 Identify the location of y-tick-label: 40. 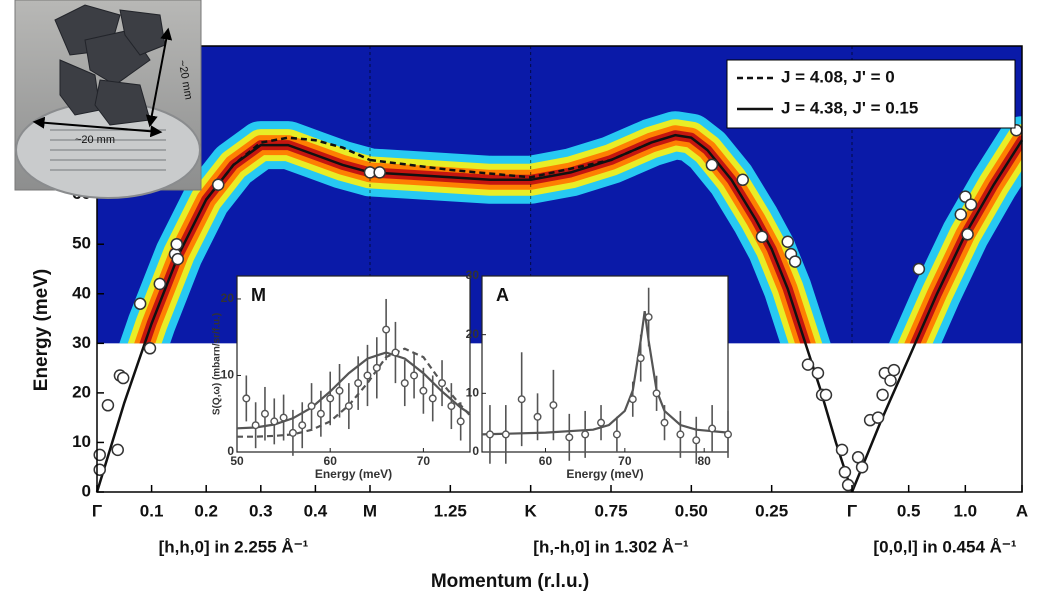
(81, 292).